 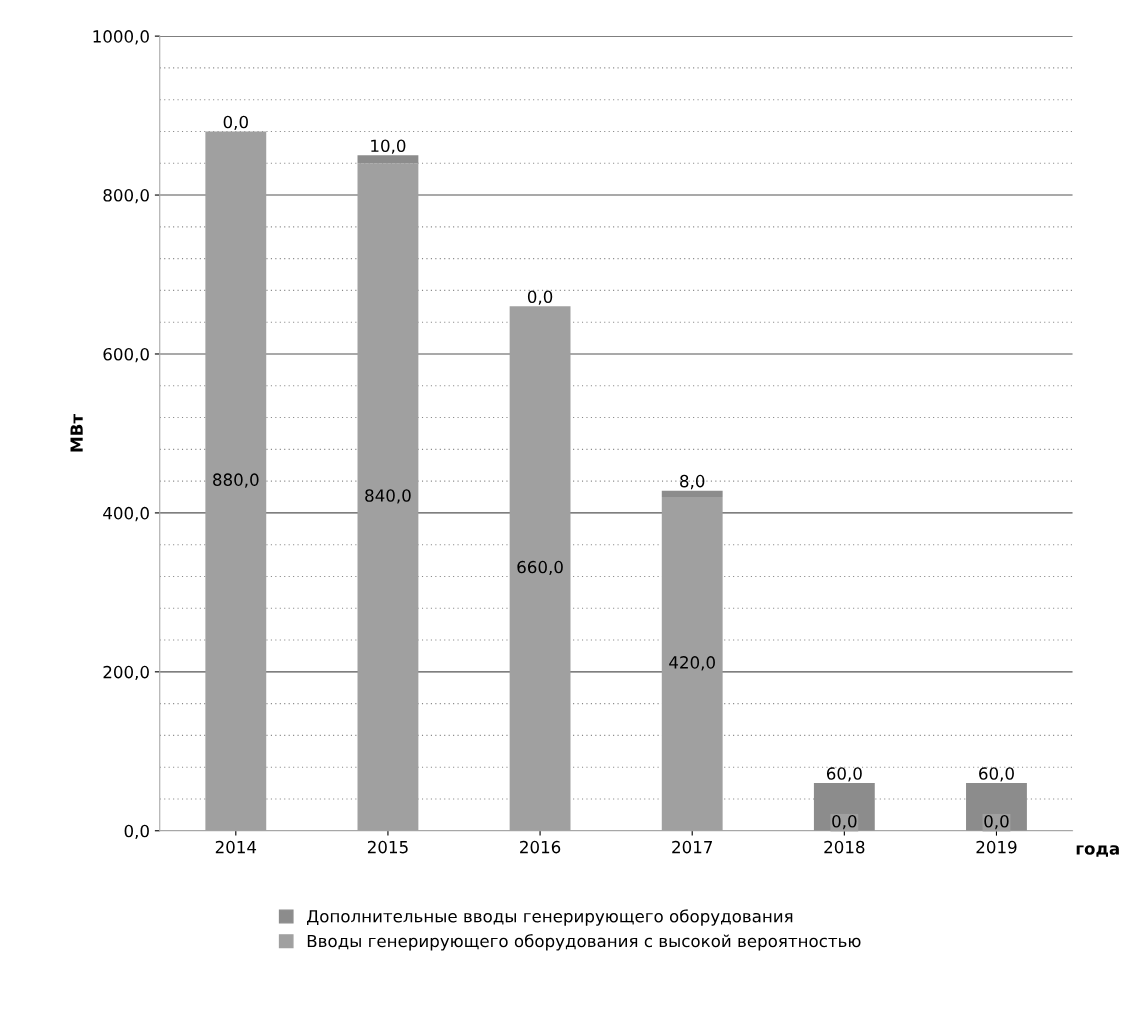 I want to click on y-axis-title: МВт, so click(x=76, y=433).